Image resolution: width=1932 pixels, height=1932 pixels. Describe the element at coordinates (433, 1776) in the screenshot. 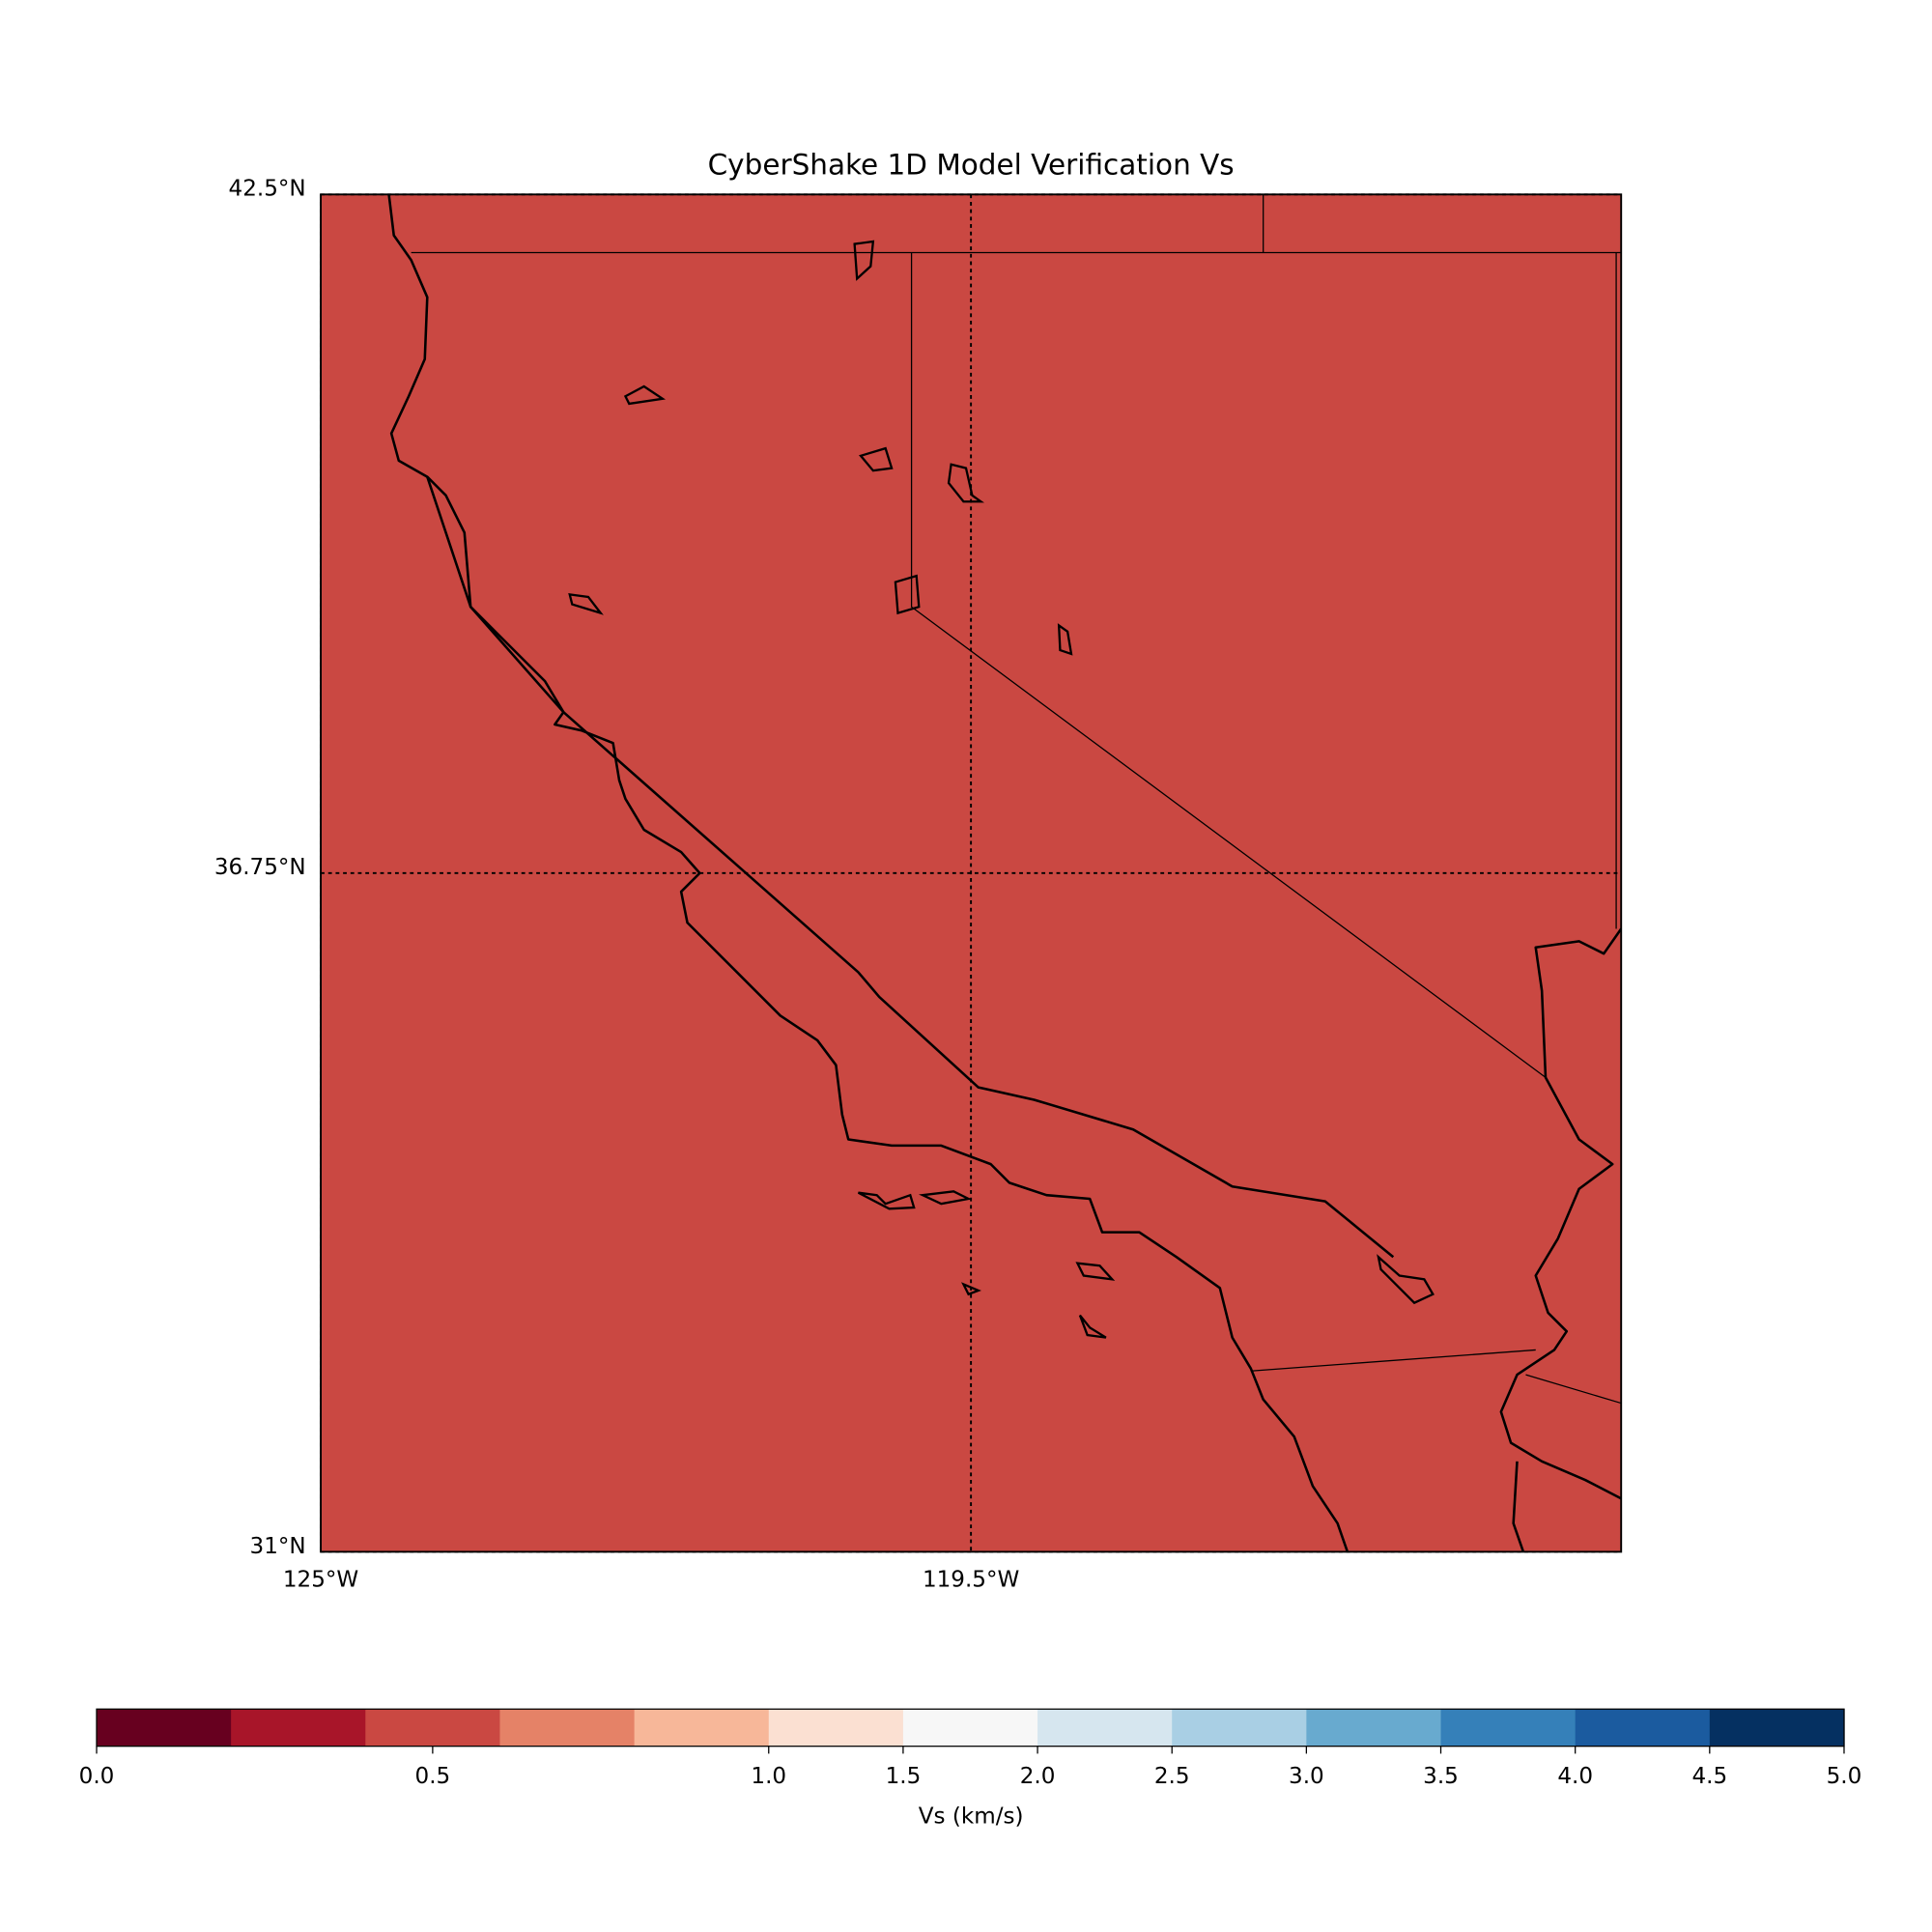

I see `colorbar-tick-label: 0.5` at that location.